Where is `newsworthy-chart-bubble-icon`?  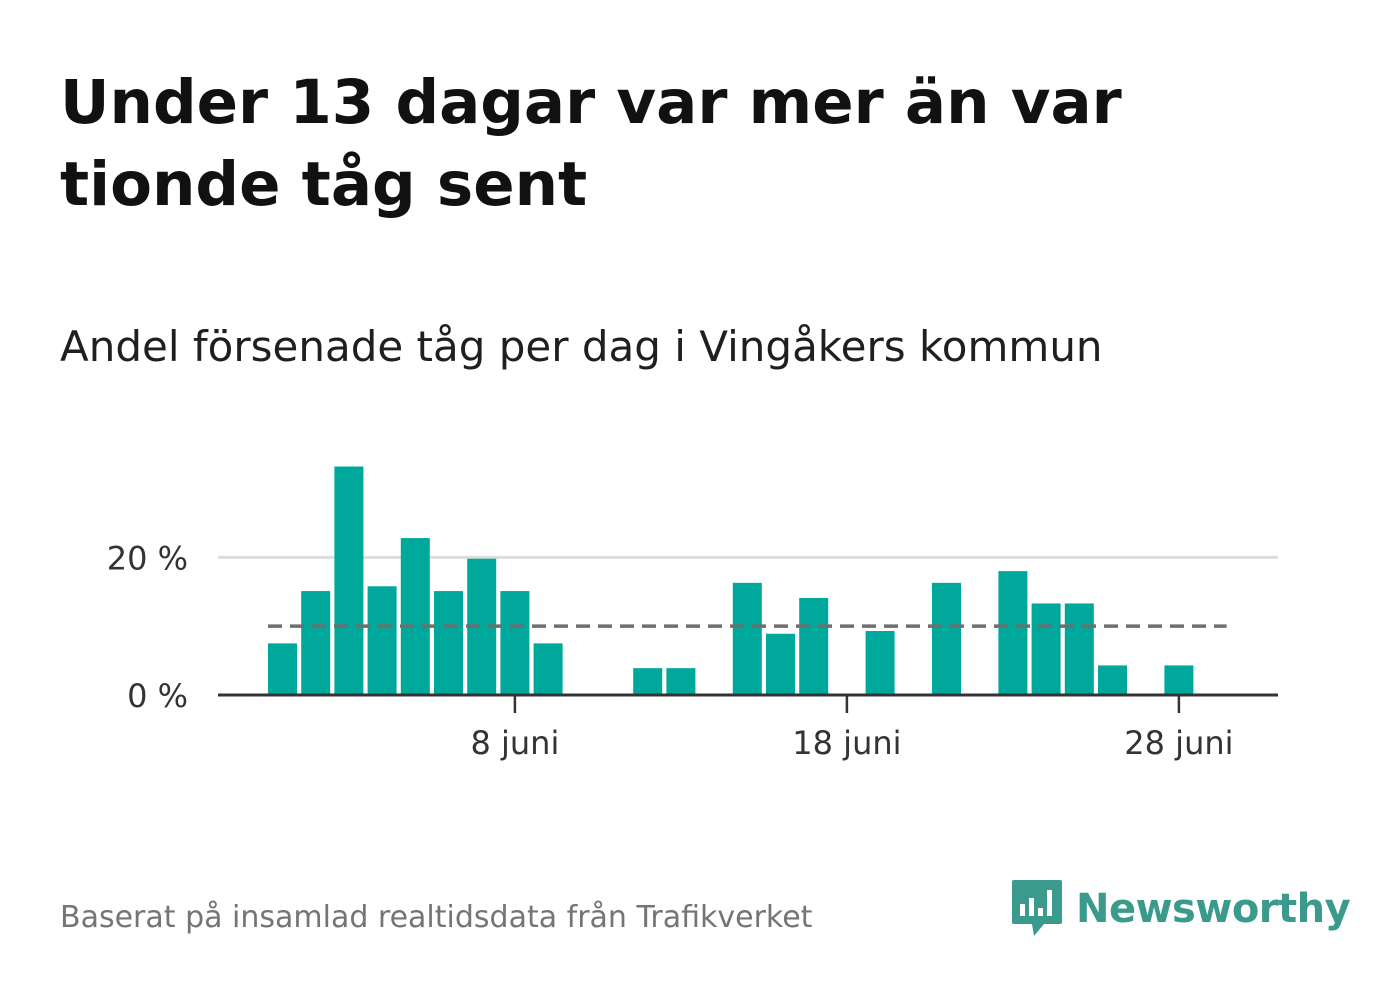 newsworthy-chart-bubble-icon is located at coordinates (1037, 908).